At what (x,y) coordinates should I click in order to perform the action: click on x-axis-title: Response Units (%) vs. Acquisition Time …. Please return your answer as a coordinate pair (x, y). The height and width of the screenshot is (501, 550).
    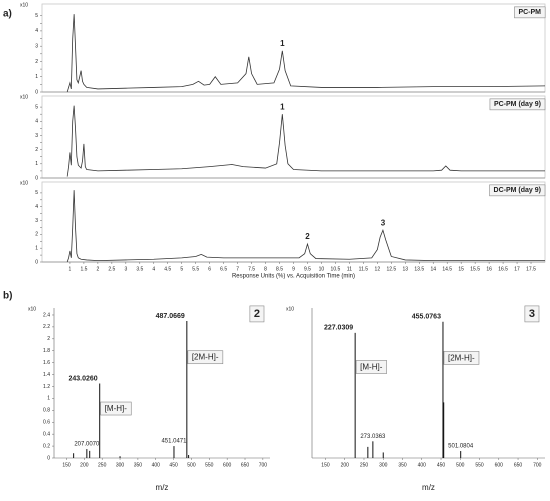
    Looking at the image, I should click on (293, 277).